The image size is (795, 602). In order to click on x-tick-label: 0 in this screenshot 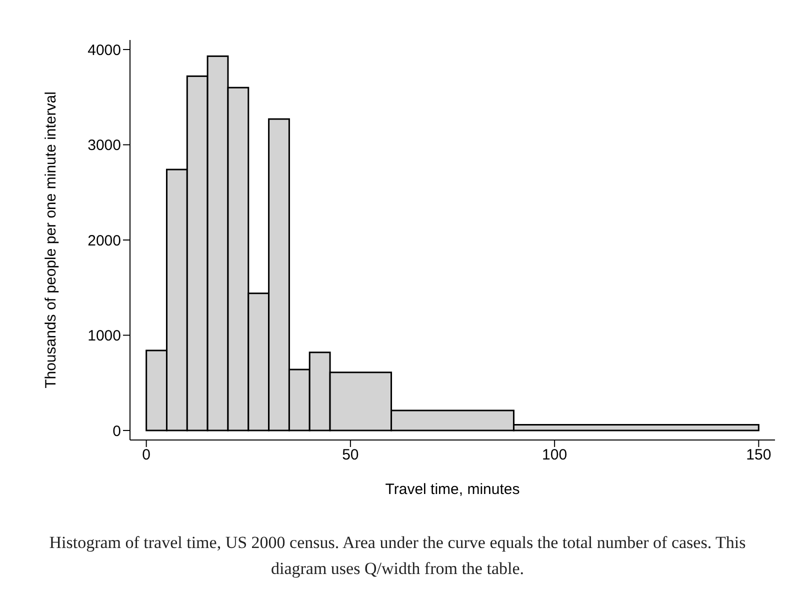, I will do `click(146, 455)`.